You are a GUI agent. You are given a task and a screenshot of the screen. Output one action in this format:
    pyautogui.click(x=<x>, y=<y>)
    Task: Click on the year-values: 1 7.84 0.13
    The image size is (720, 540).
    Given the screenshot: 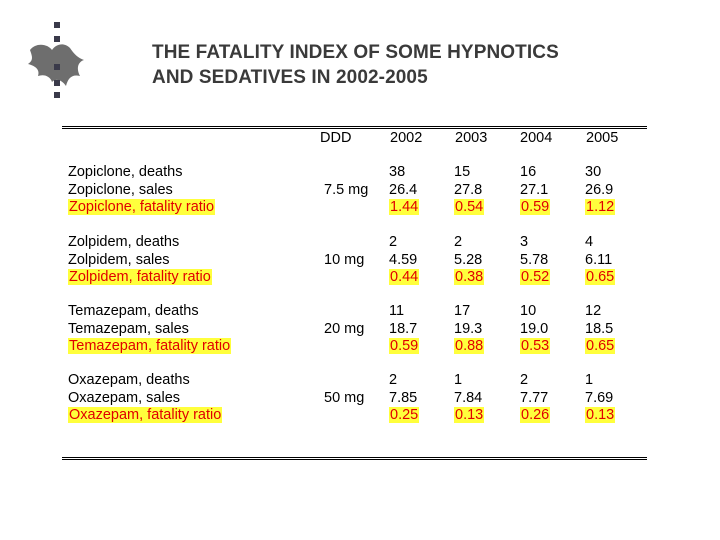 What is the action you would take?
    pyautogui.click(x=469, y=398)
    